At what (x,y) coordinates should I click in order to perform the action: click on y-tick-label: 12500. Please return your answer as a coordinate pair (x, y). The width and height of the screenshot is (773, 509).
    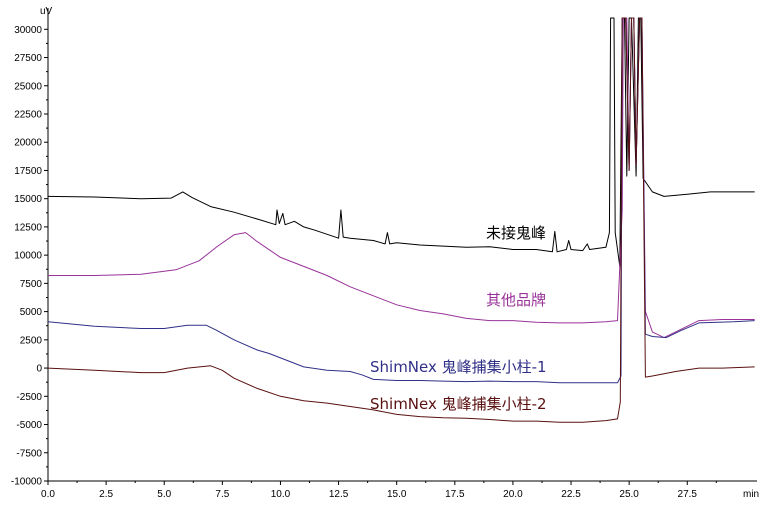
    Looking at the image, I should click on (28, 227).